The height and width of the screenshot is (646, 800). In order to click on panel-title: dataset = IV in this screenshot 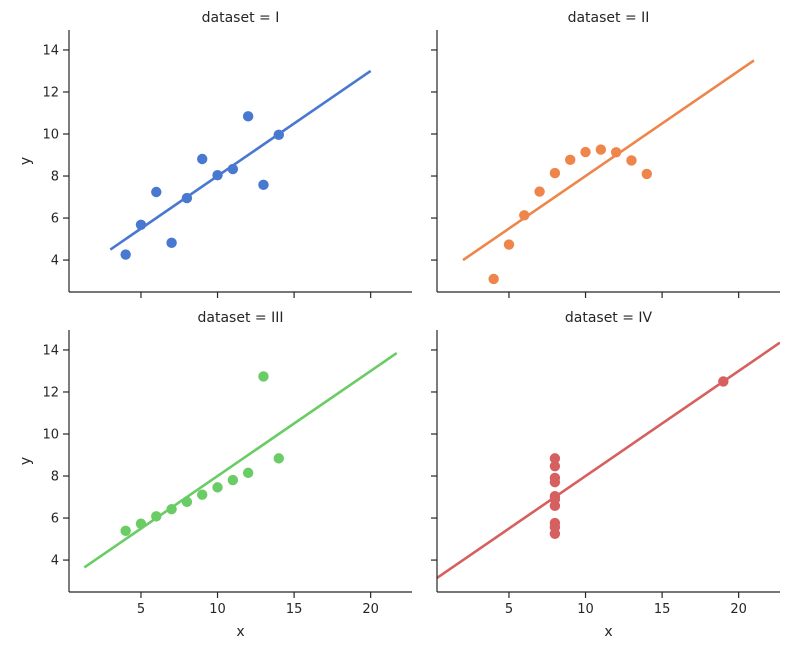, I will do `click(609, 318)`.